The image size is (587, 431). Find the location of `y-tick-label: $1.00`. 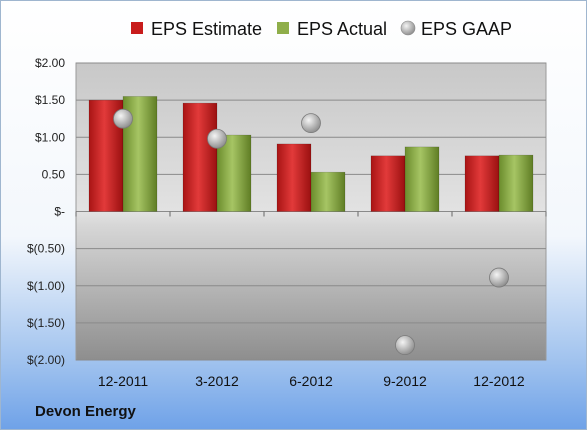

y-tick-label: $1.00 is located at coordinates (50, 137).